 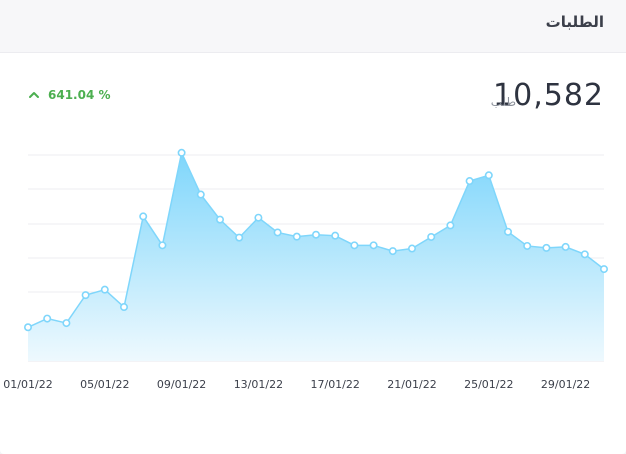 What do you see at coordinates (313, 26) in the screenshot?
I see `card-header: الطلبات` at bounding box center [313, 26].